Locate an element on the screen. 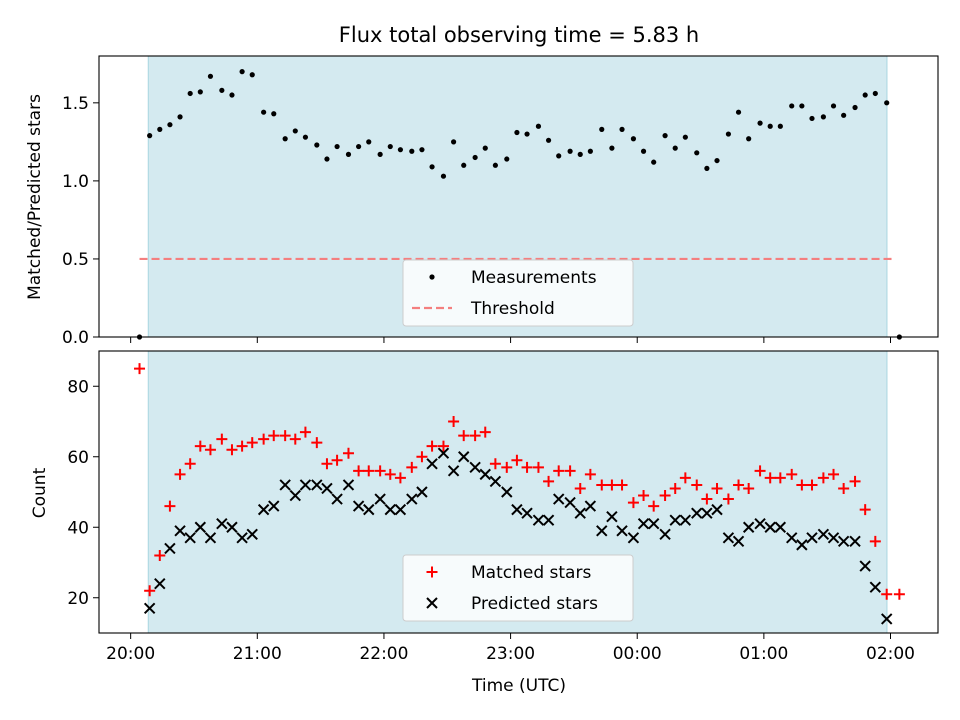  x-tick-label: 22:00 is located at coordinates (383, 654).